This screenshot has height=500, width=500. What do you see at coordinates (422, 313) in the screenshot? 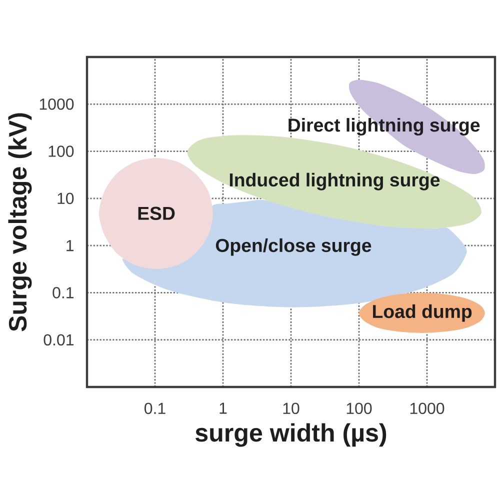
I see `series-label: Load dump` at bounding box center [422, 313].